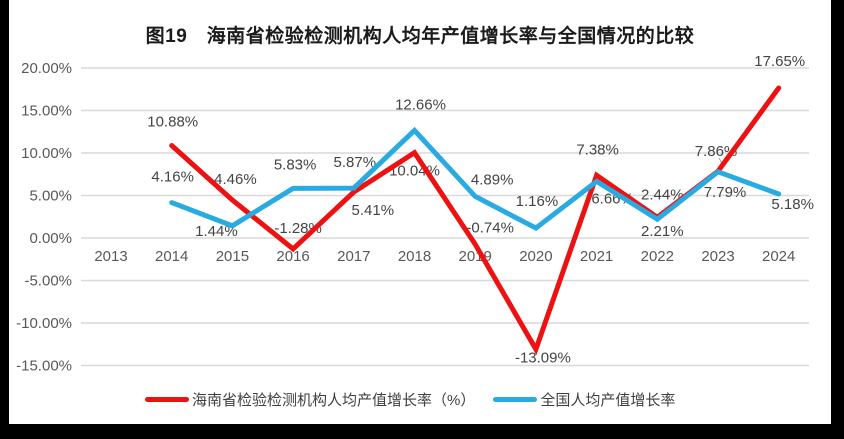 The width and height of the screenshot is (844, 439). I want to click on data-label: 7.79%, so click(725, 192).